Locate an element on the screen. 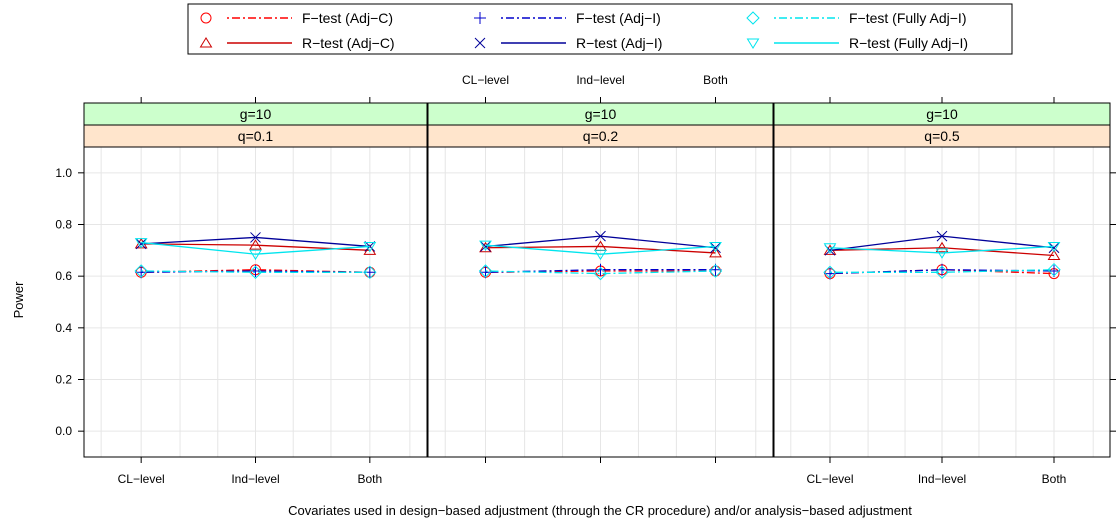 The image size is (1116, 522). legend-label: F−test (Fully Adj−I) is located at coordinates (907, 18).